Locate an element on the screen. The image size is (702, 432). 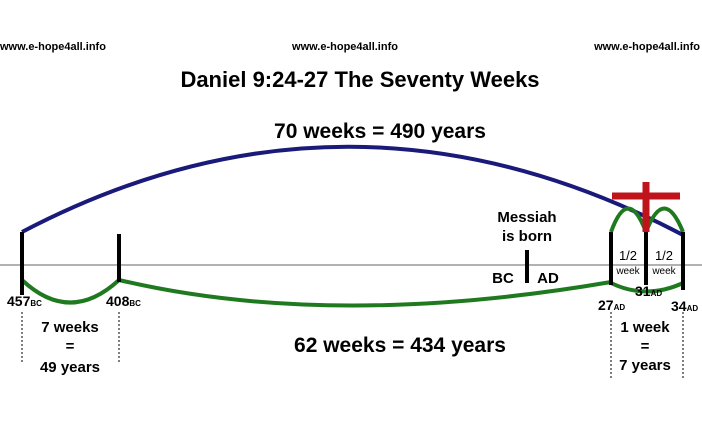
messiah-label: Messiah is located at coordinates (526, 217).